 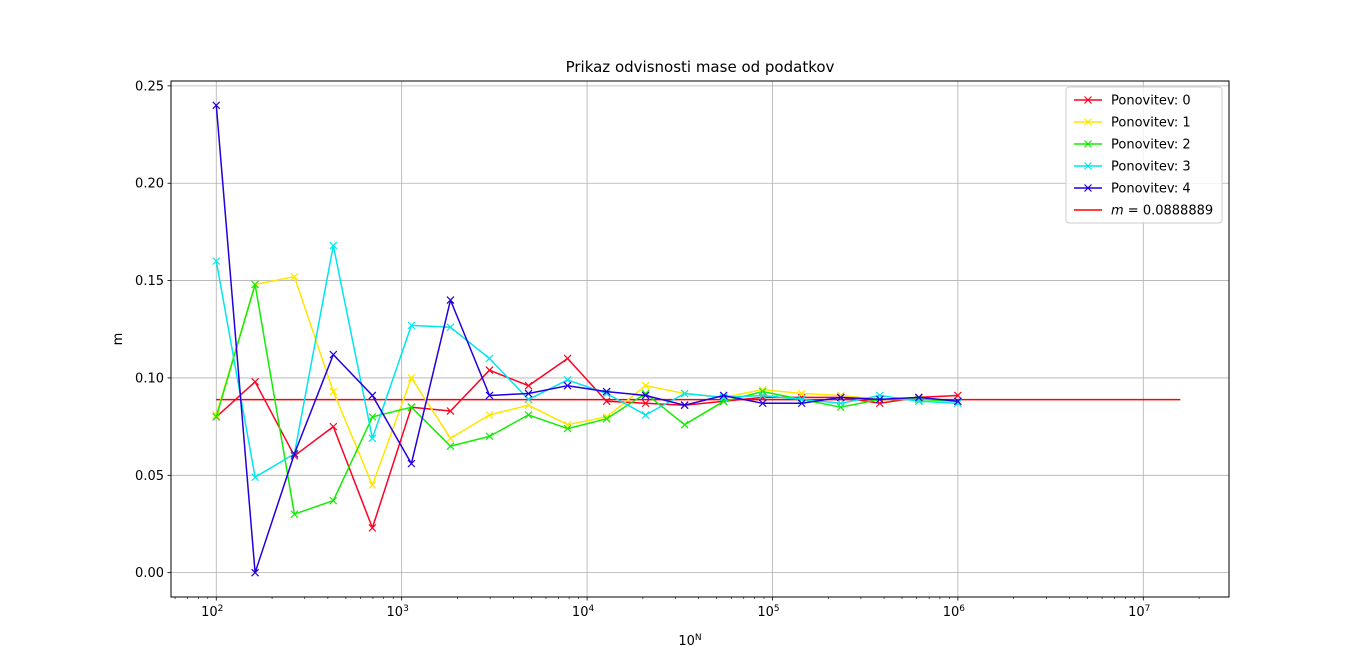 I want to click on x-tick-label: 10³, so click(x=398, y=612).